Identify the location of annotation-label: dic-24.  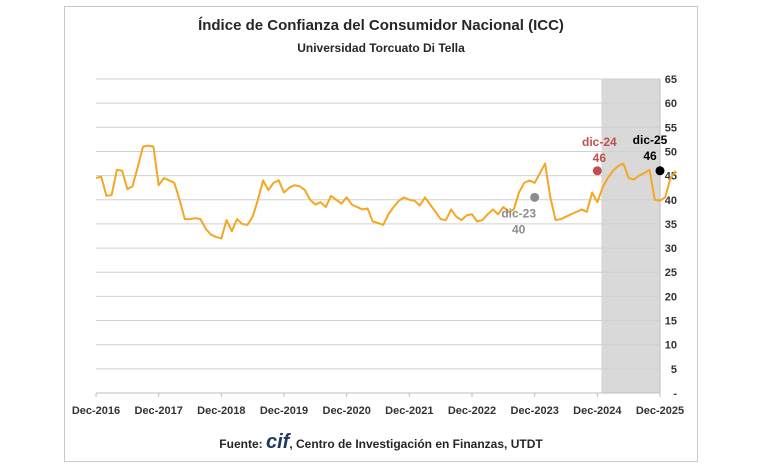
(599, 142).